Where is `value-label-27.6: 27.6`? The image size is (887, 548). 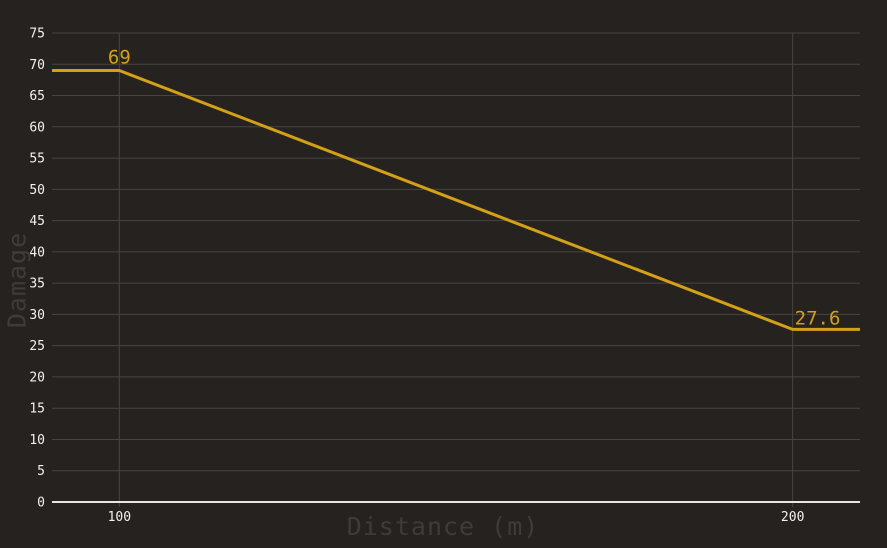 value-label-27.6: 27.6 is located at coordinates (818, 318).